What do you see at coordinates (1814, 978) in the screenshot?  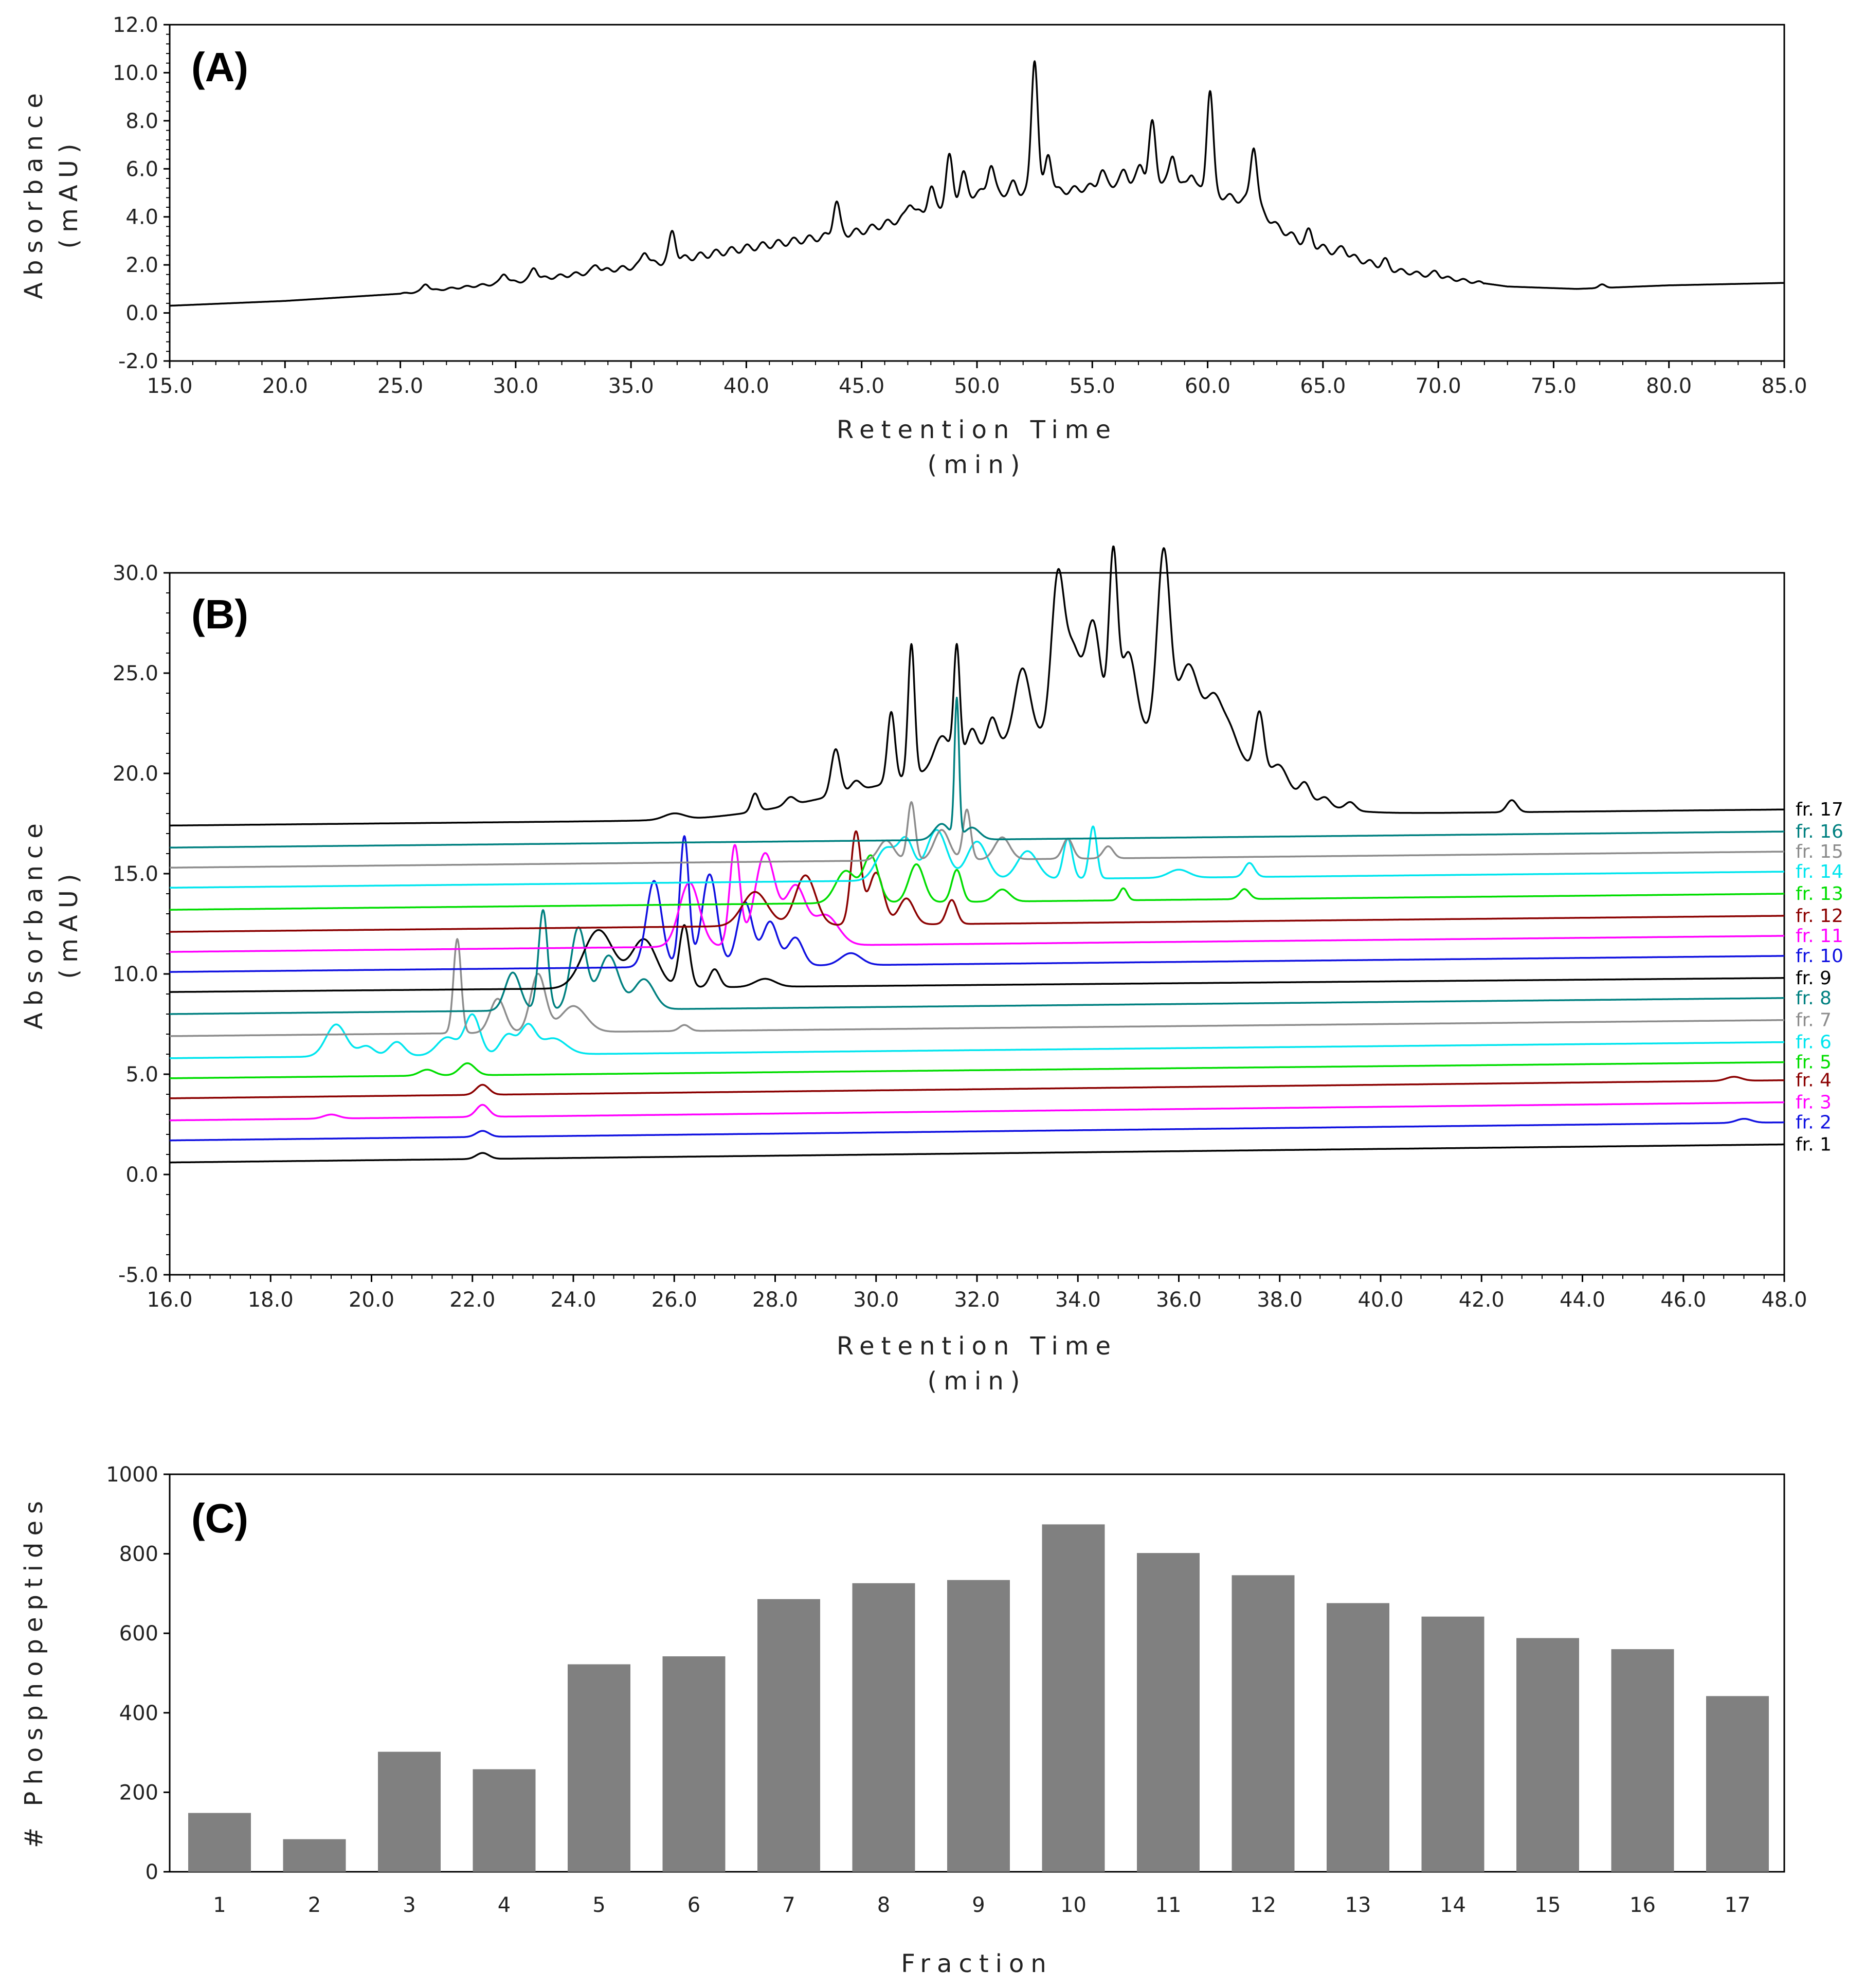 I see `legend-entry: fr. 9` at bounding box center [1814, 978].